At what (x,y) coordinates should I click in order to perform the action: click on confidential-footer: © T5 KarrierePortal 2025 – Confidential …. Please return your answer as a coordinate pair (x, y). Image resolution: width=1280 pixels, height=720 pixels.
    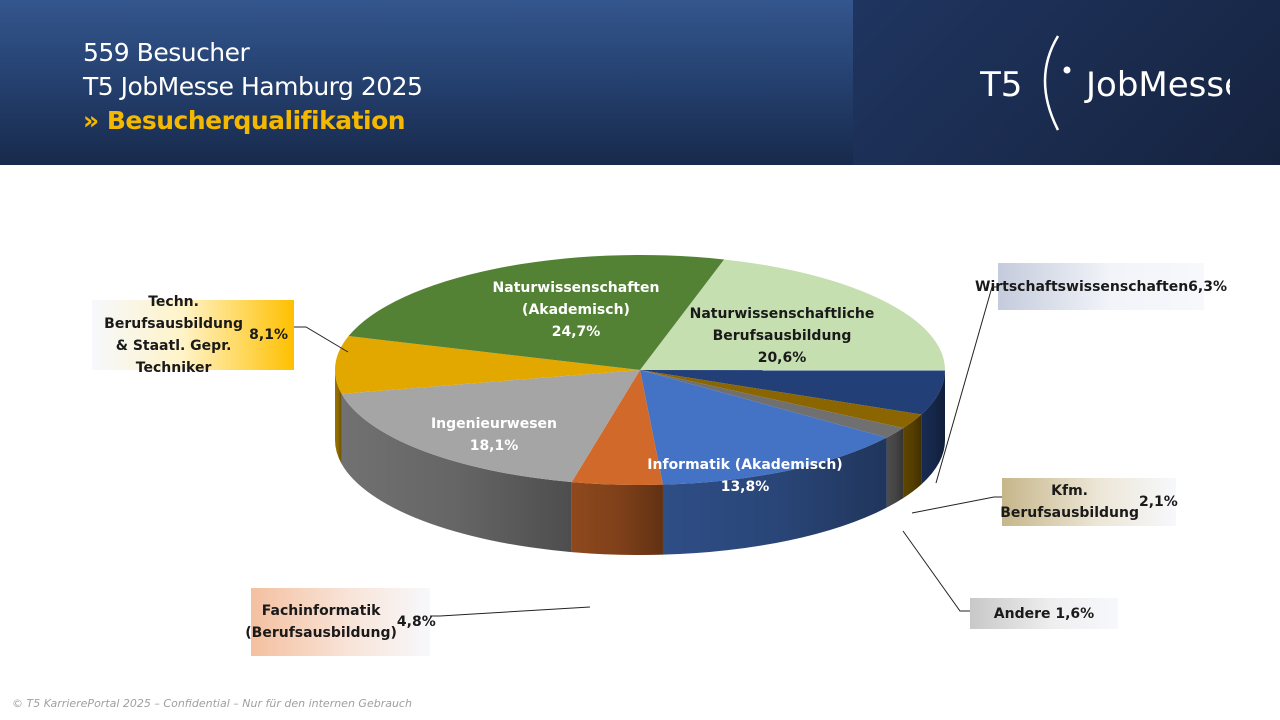
    Looking at the image, I should click on (212, 703).